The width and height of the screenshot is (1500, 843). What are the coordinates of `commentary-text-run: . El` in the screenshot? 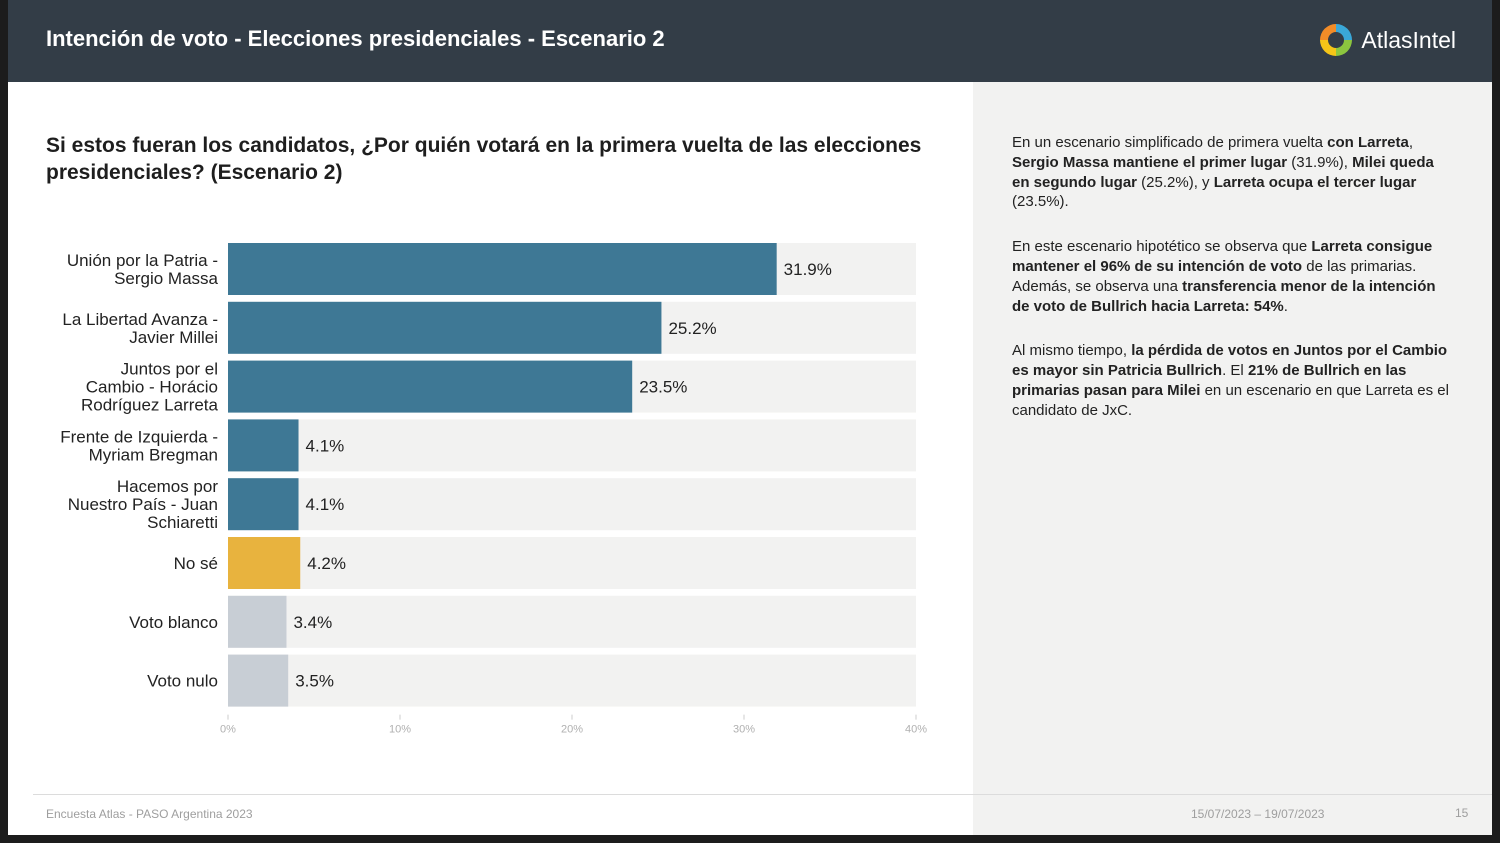 It's located at (1235, 371).